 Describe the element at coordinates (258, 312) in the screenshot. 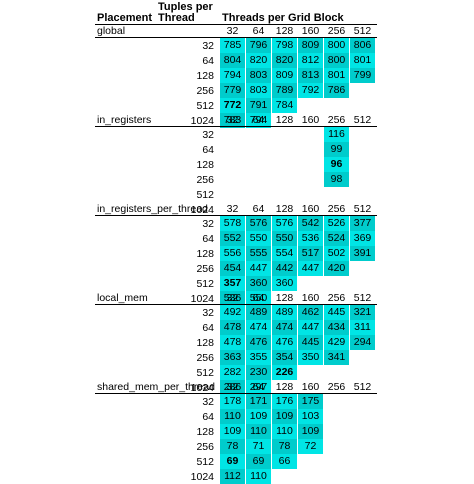

I see `table-cell: 489` at that location.